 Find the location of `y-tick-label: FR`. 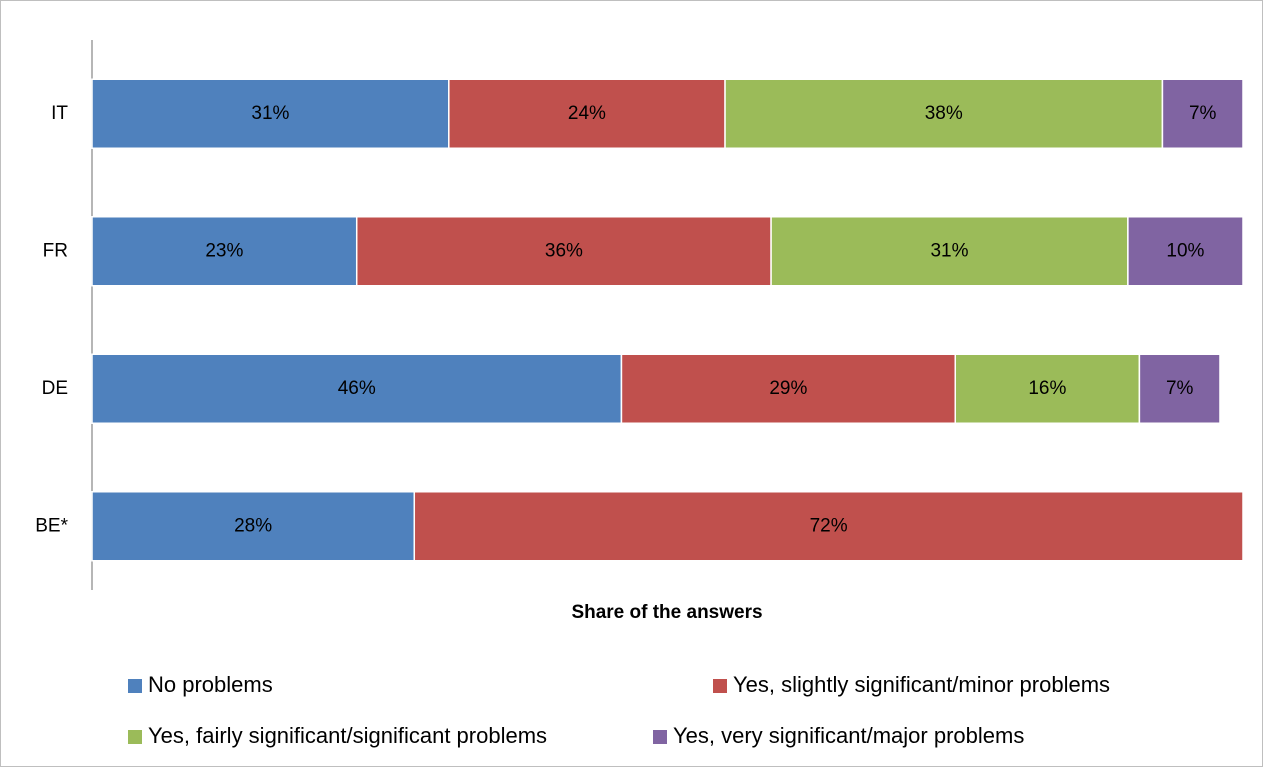

y-tick-label: FR is located at coordinates (55, 250).